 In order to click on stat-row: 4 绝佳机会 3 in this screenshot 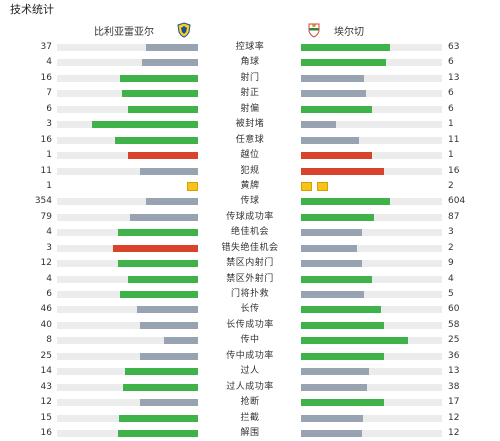, I will do `click(250, 232)`.